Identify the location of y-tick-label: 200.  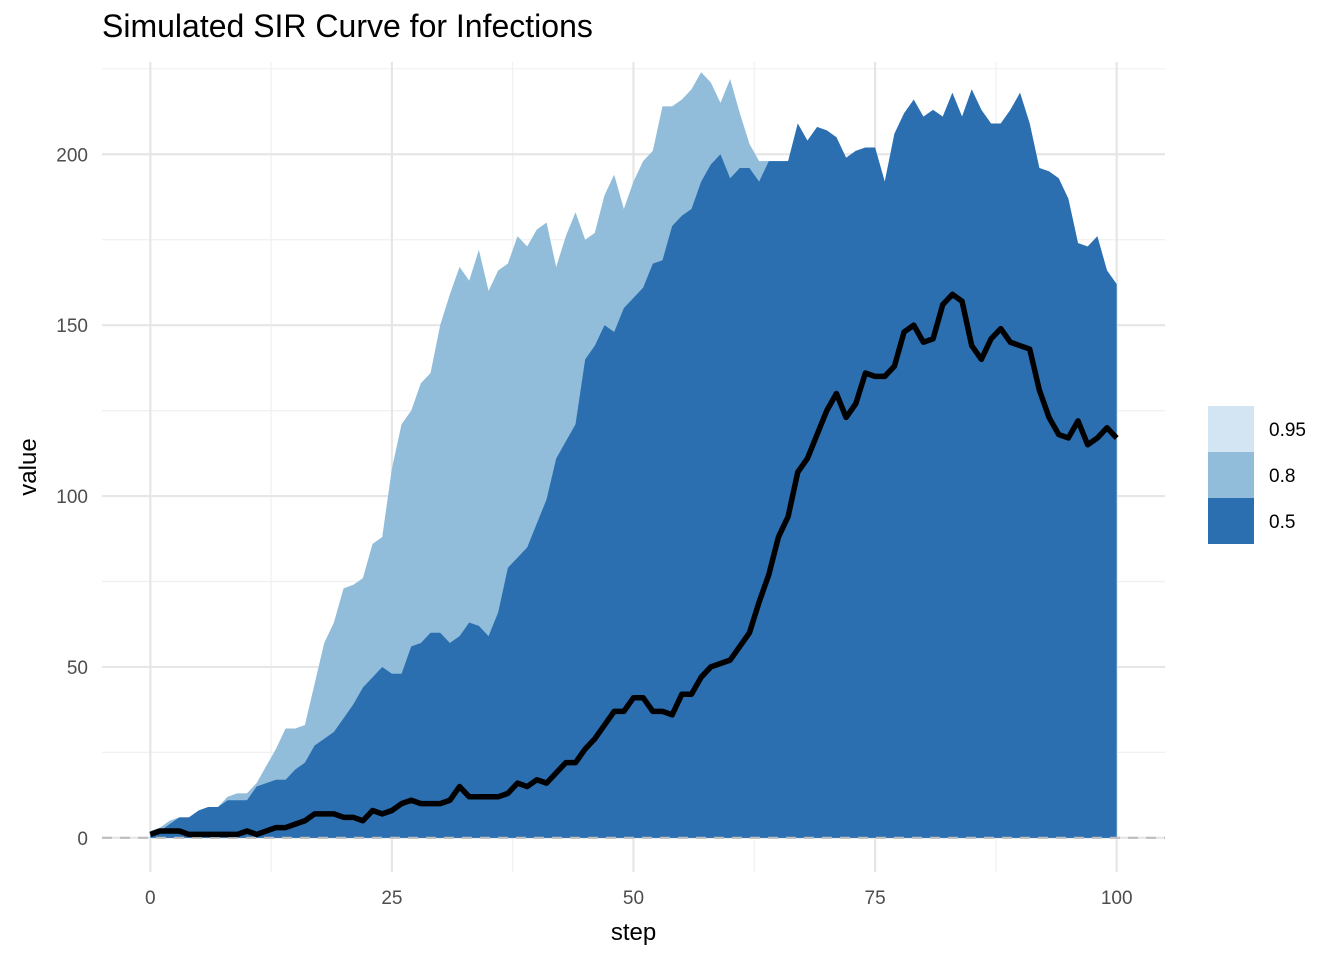
(72, 155).